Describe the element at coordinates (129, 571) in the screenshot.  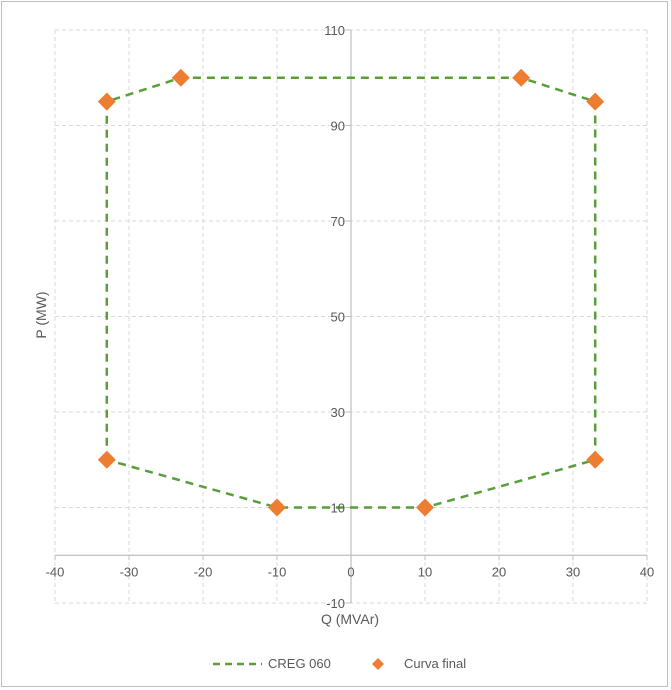
I see `x-tick-label: -30` at that location.